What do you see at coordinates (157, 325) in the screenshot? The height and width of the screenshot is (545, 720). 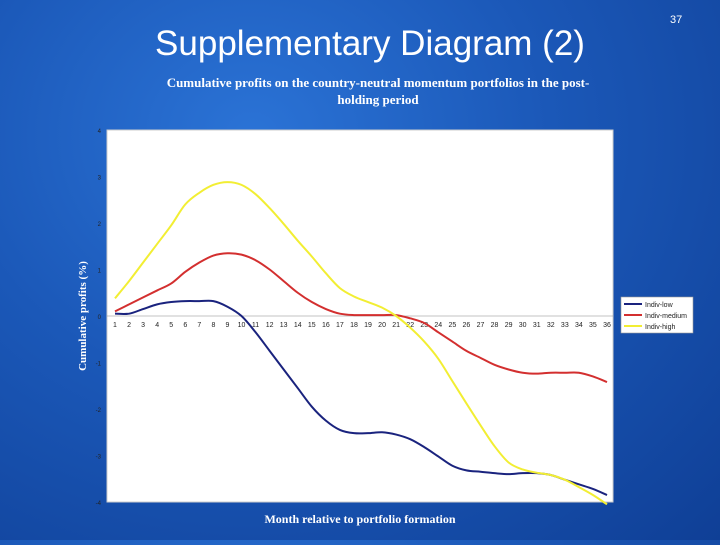 I see `x-tick-label: 4` at bounding box center [157, 325].